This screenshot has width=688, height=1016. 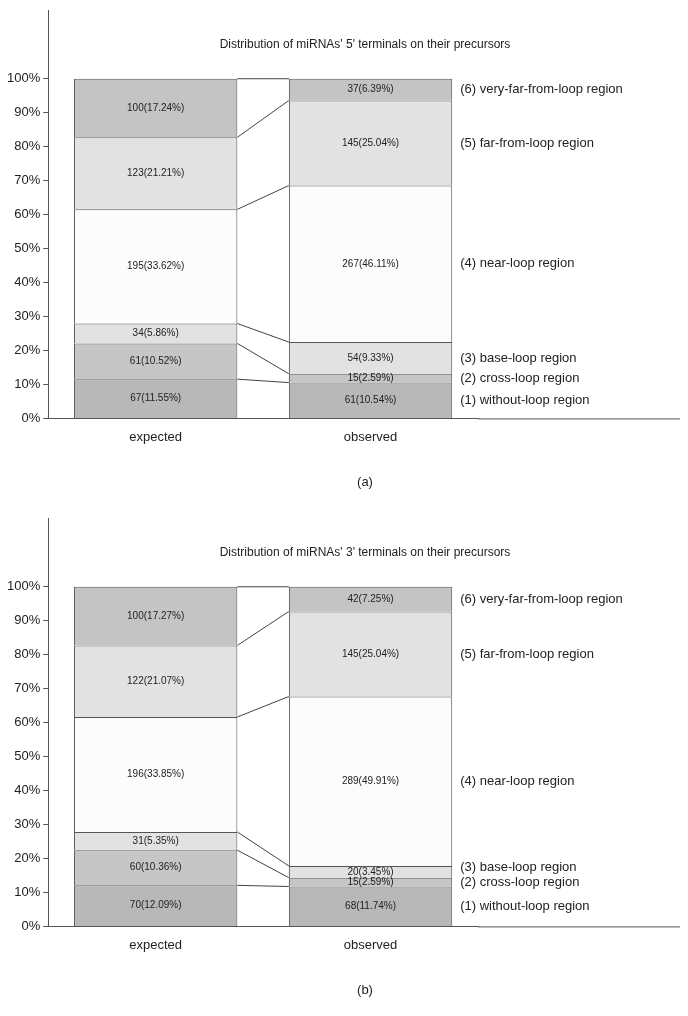 I want to click on data-label: 289(49.91%), so click(x=370, y=780).